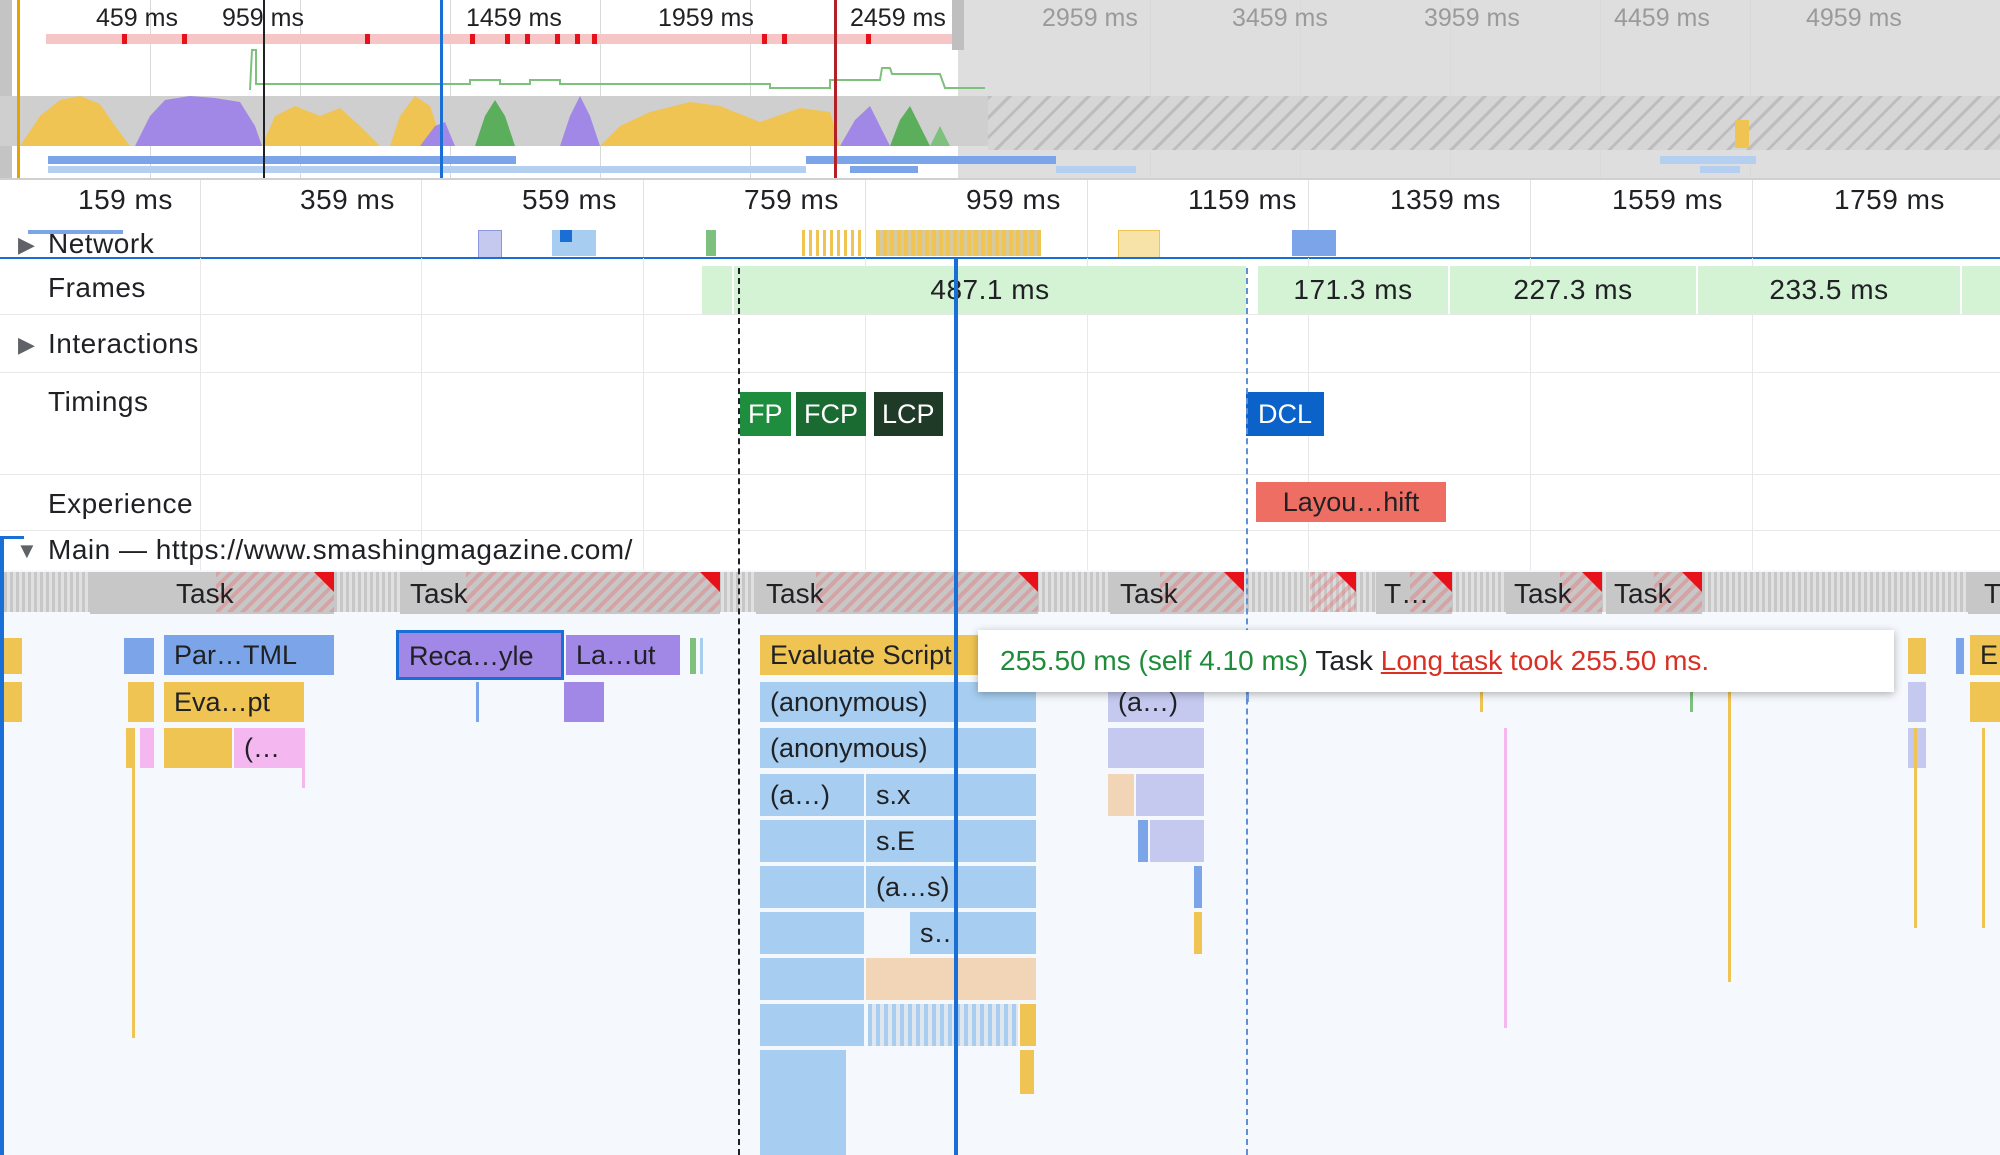 Image resolution: width=2000 pixels, height=1155 pixels. What do you see at coordinates (27, 550) in the screenshot?
I see `main-collapse-icon: ▼` at bounding box center [27, 550].